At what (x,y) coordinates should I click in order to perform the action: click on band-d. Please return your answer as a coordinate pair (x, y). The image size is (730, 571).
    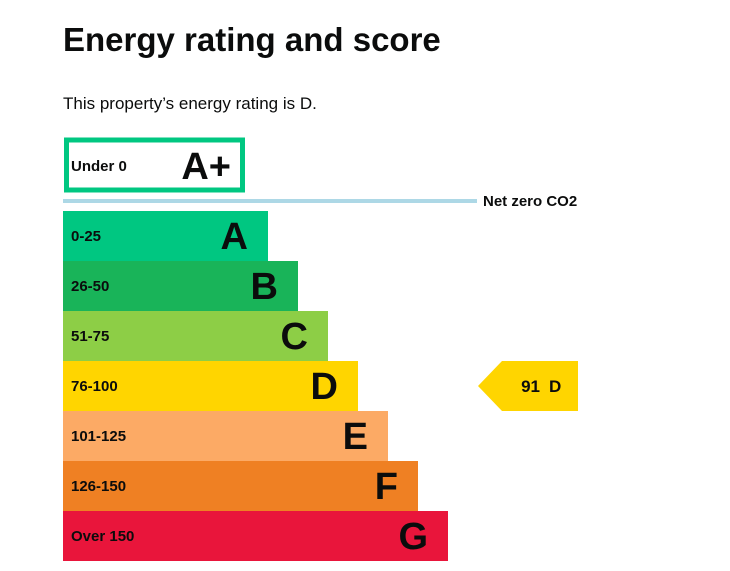
    Looking at the image, I should click on (210, 386).